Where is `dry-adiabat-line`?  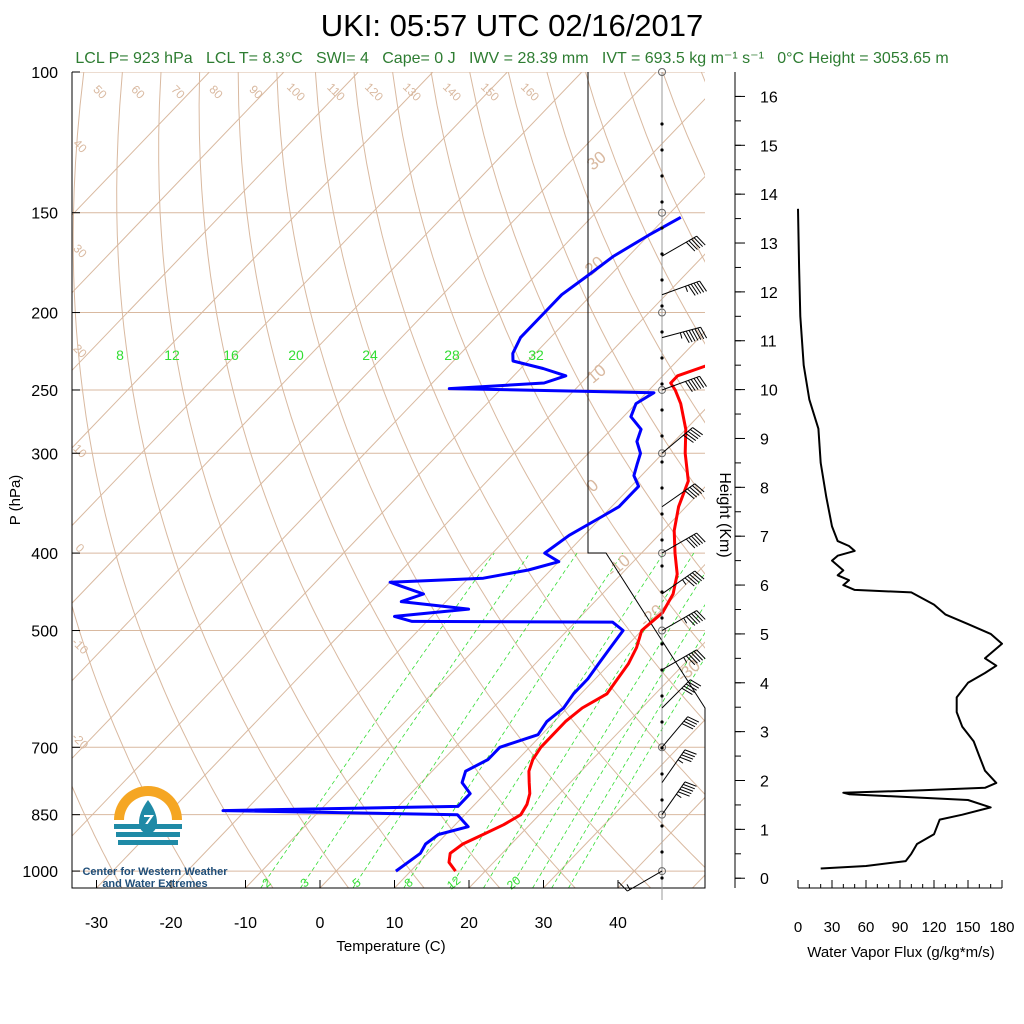 dry-adiabat-line is located at coordinates (959, 480).